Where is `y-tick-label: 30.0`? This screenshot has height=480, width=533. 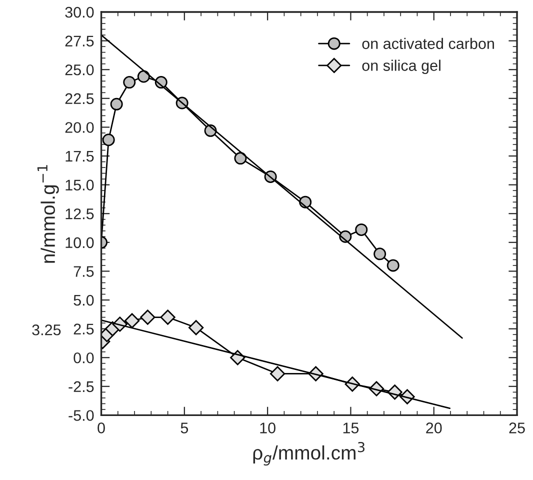 y-tick-label: 30.0 is located at coordinates (79, 12).